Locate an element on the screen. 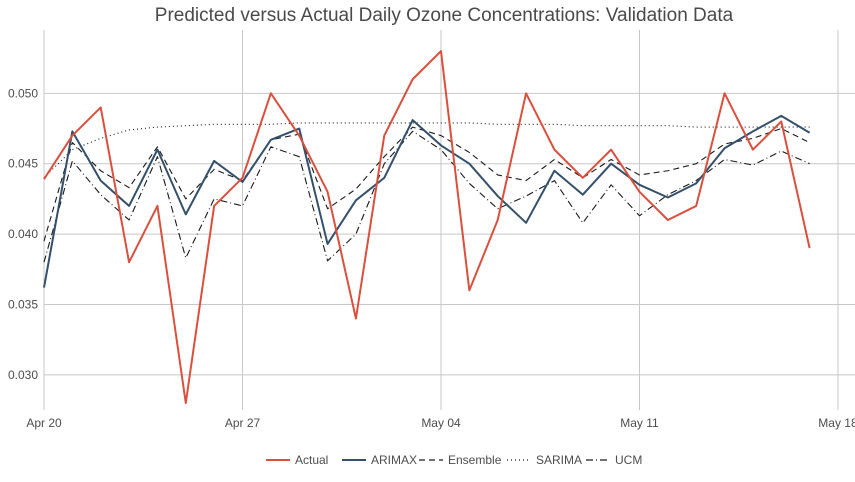 The height and width of the screenshot is (482, 855). y-axis: 0.030 0.035 0.040 0.045 0.050 is located at coordinates (23, 233).